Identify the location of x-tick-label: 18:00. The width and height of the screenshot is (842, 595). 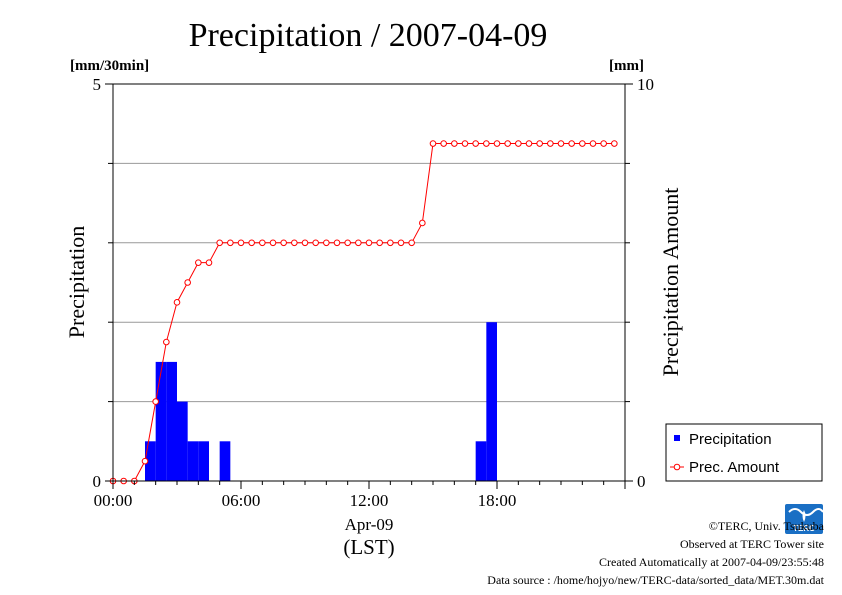
(497, 500).